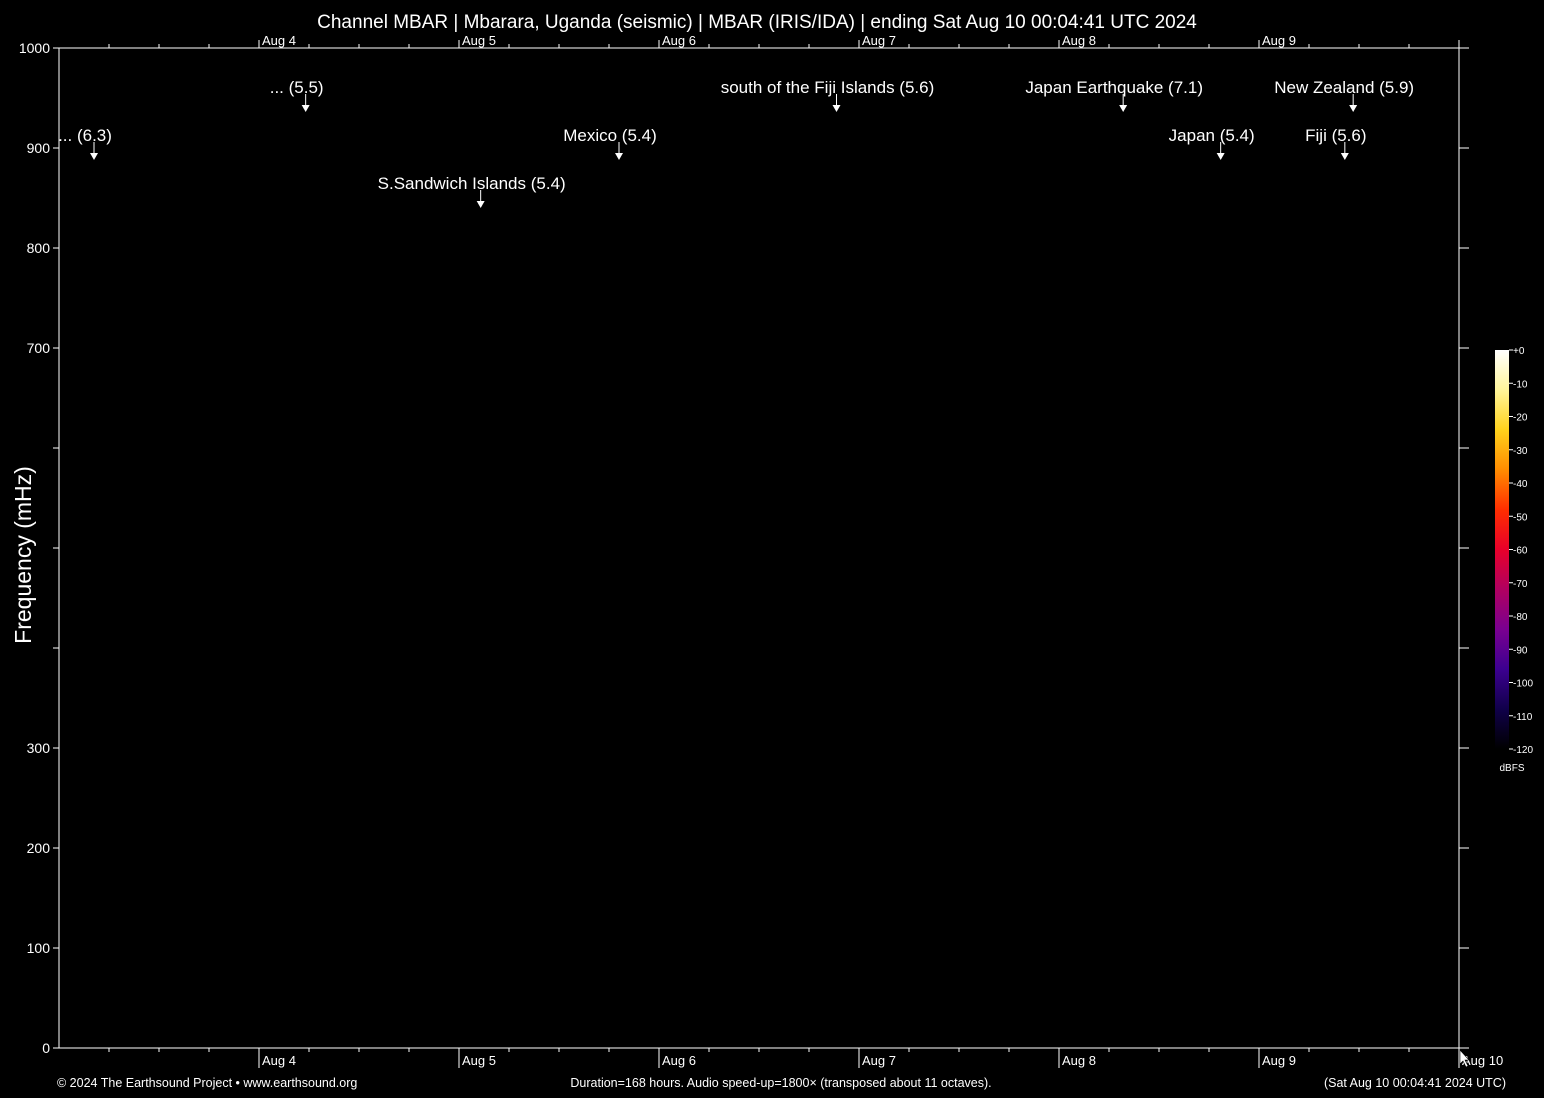  Describe the element at coordinates (679, 40) in the screenshot. I see `x-tick-label-top: Aug 6` at that location.